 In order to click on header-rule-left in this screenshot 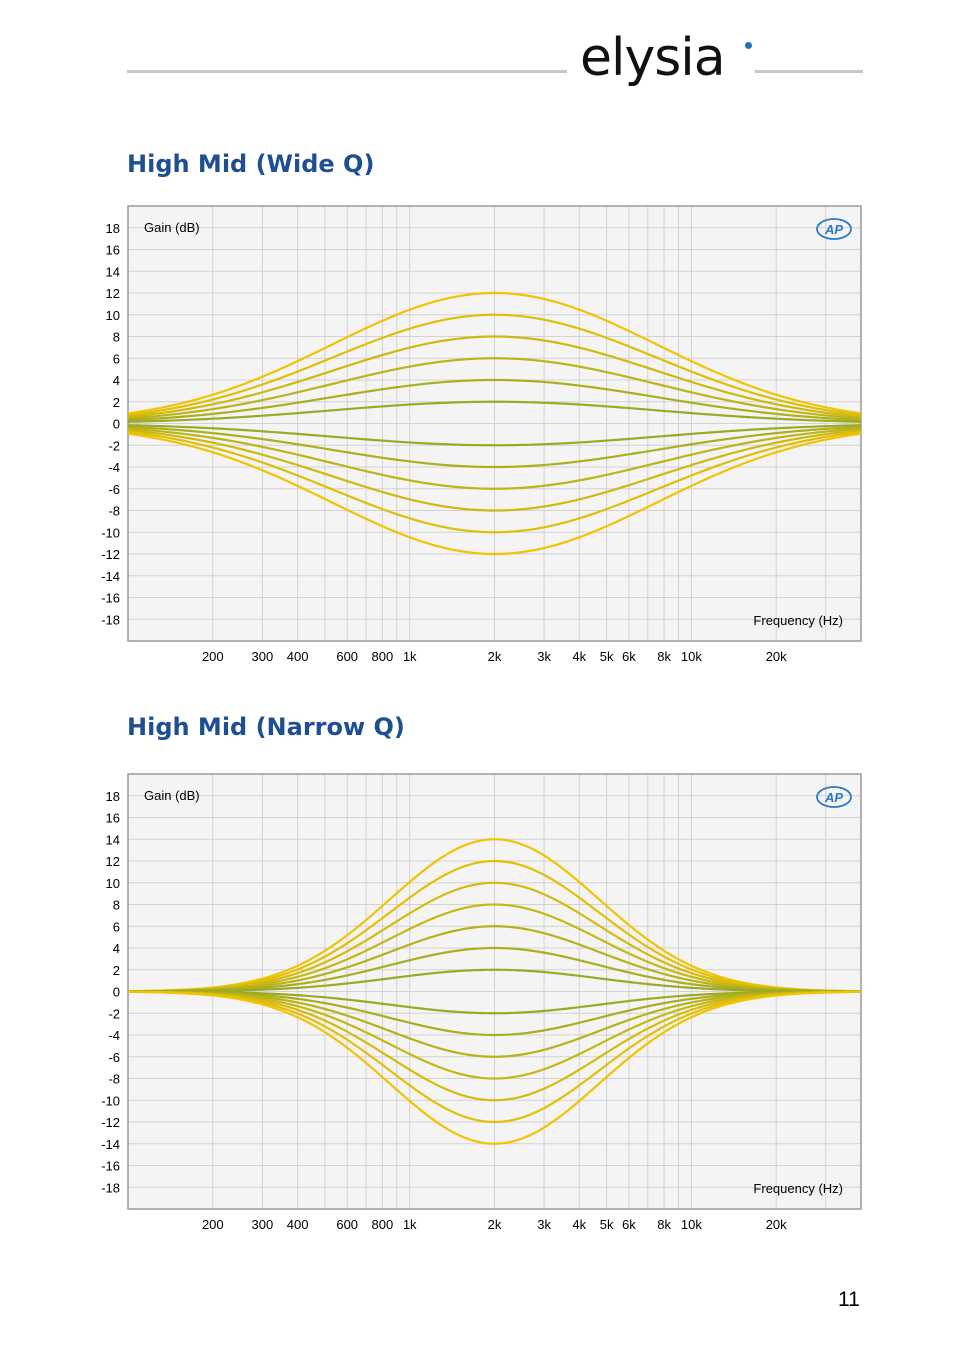, I will do `click(347, 71)`.